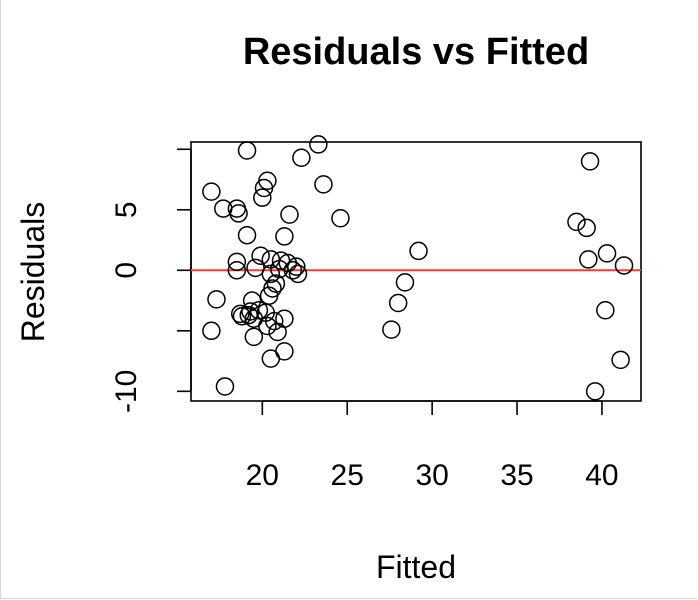 This screenshot has height=600, width=698. Describe the element at coordinates (516, 475) in the screenshot. I see `x-tick-label: 35` at that location.